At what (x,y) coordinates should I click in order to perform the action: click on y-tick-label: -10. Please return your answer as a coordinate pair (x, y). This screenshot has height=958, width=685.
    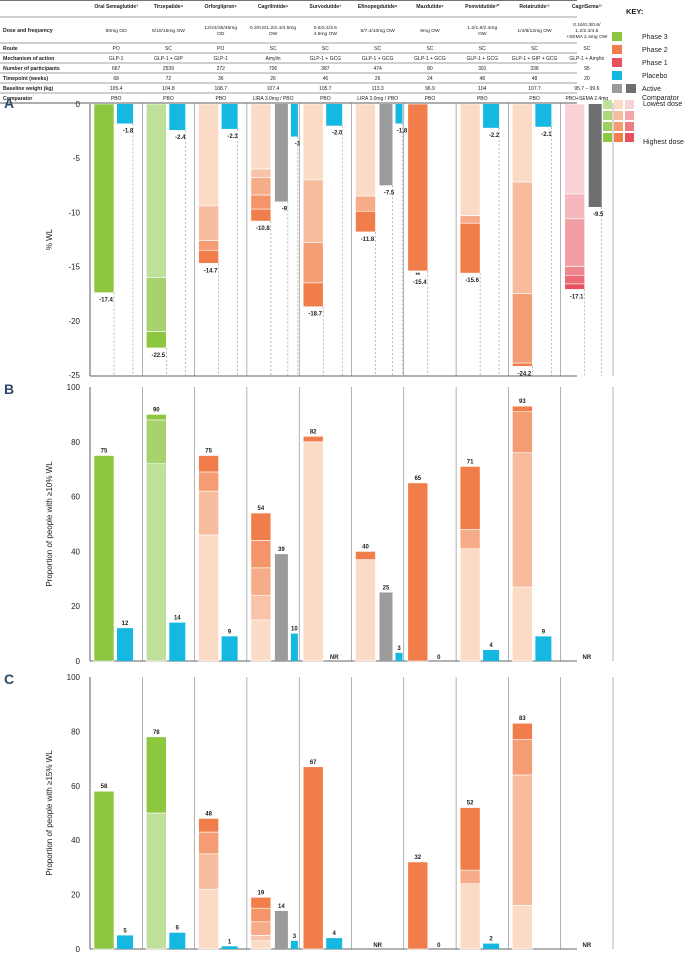
    Looking at the image, I should click on (74, 212).